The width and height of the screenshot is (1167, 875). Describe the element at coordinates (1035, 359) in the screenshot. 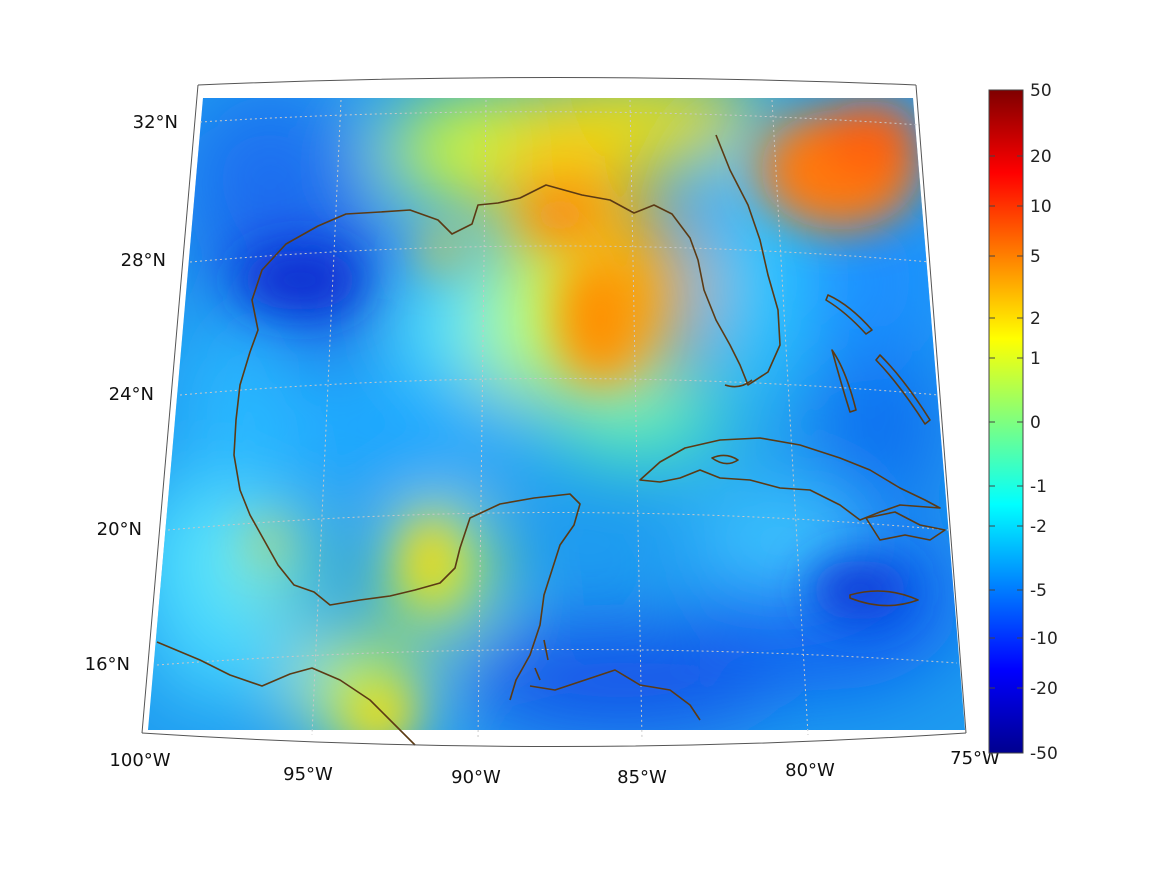

I see `colorbar-tick-label: 1` at that location.